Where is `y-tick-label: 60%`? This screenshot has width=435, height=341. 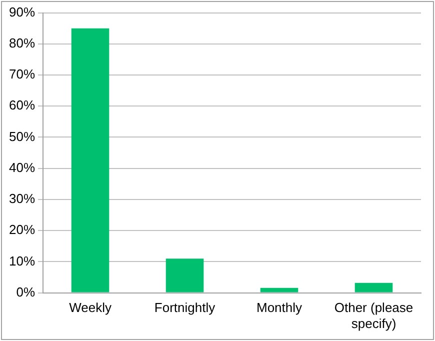
y-tick-label: 60% is located at coordinates (22, 105).